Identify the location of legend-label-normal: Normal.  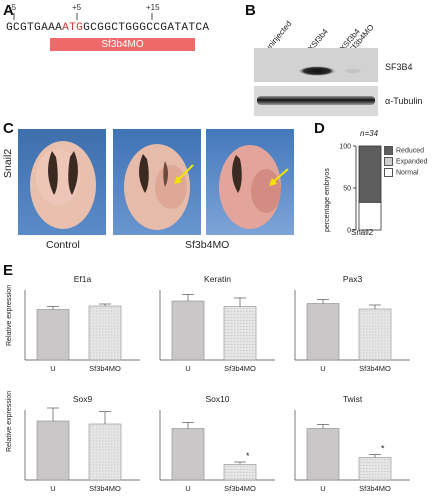
(407, 173).